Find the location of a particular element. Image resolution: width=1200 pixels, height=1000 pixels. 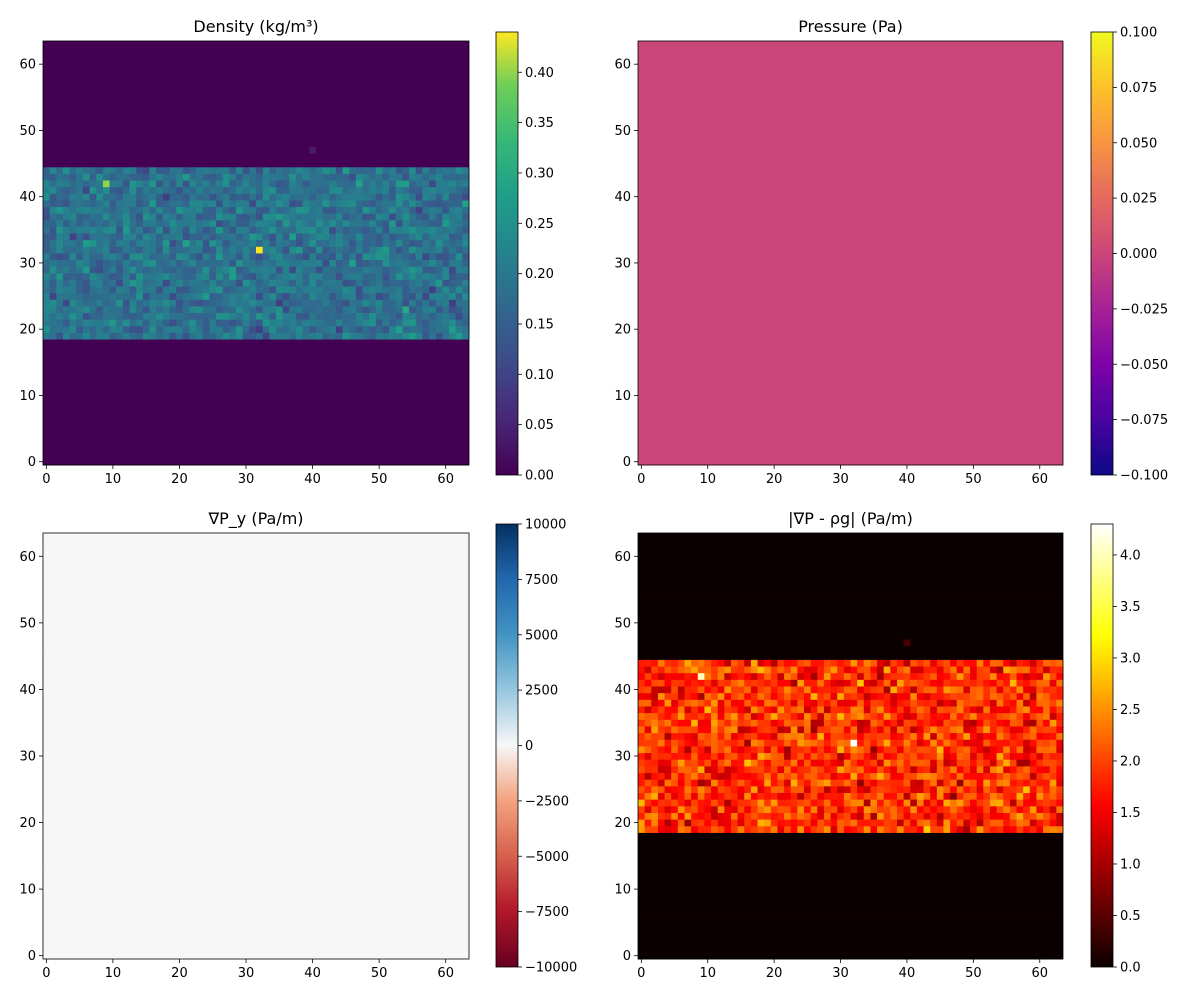

colorbar-tick-label: 0.40 is located at coordinates (539, 73).